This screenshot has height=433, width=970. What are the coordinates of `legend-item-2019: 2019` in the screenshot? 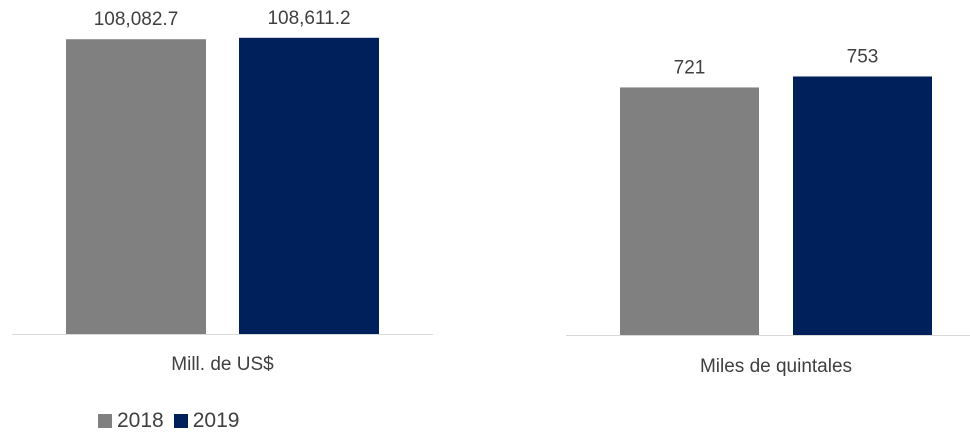 It's located at (206, 421).